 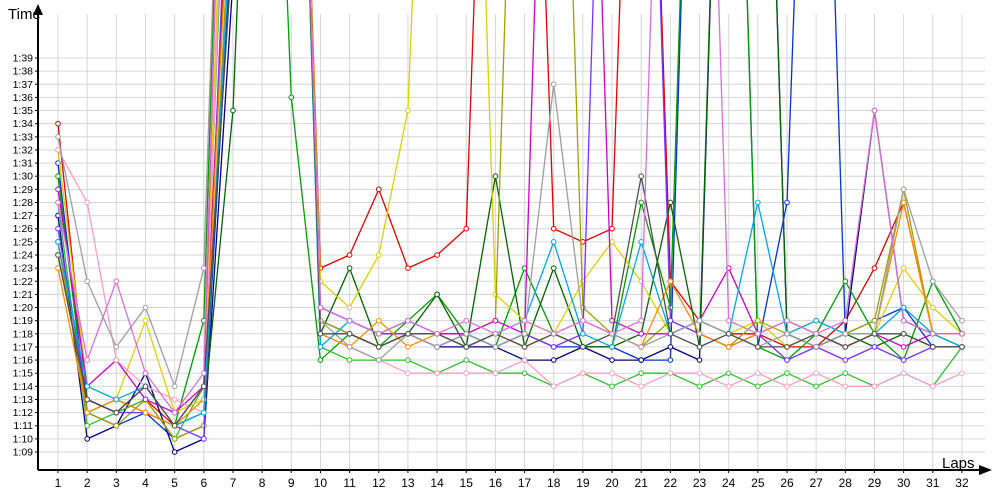 What do you see at coordinates (24, 14) in the screenshot?
I see `y-axis-title: Time` at bounding box center [24, 14].